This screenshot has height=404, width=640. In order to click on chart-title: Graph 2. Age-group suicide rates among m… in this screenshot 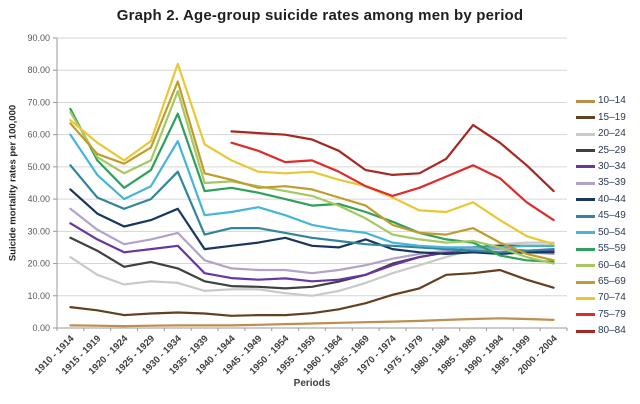, I will do `click(320, 15)`.